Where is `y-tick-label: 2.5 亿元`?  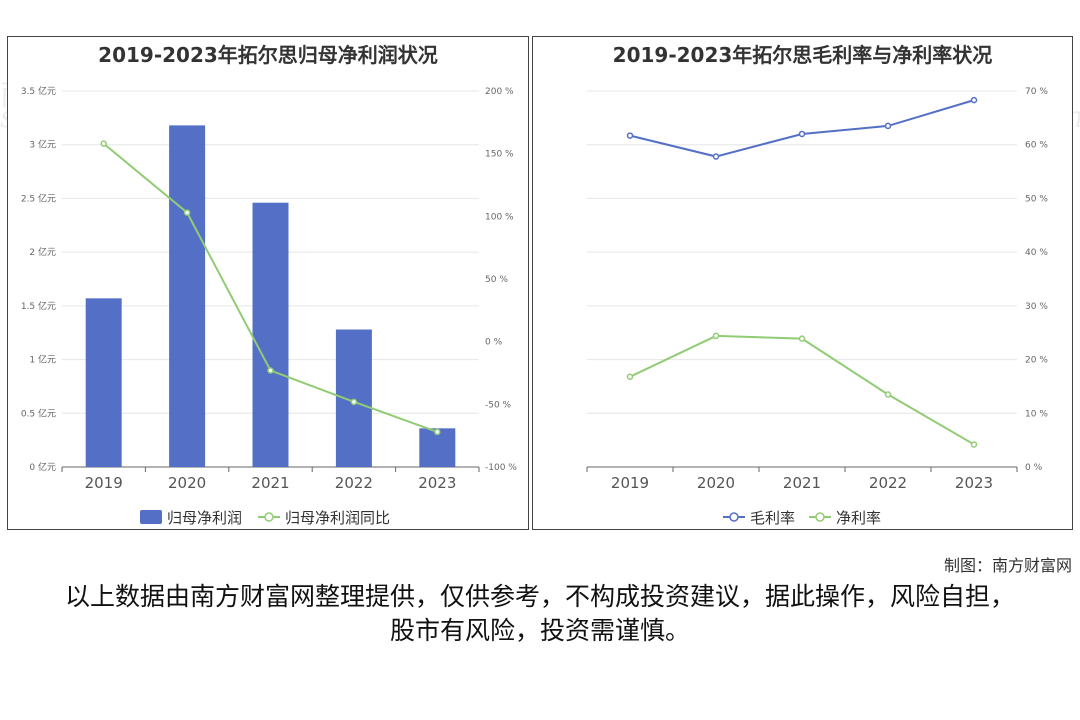 y-tick-label: 2.5 亿元 is located at coordinates (38, 198).